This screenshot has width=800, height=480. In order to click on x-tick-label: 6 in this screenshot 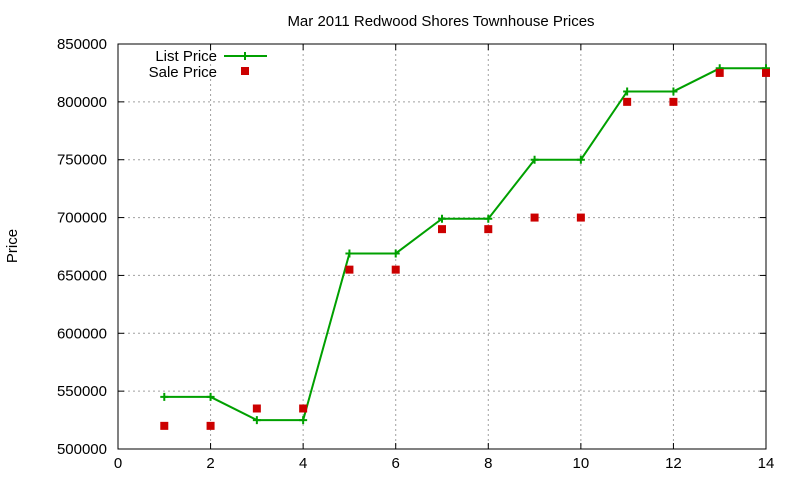, I will do `click(396, 463)`.